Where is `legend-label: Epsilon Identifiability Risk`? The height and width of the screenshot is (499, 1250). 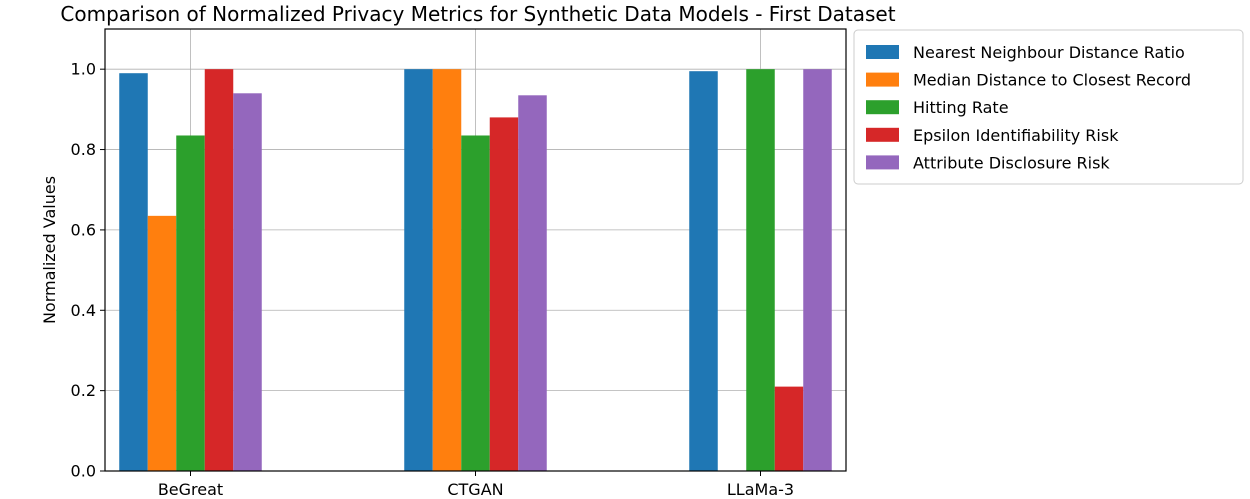
legend-label: Epsilon Identifiability Risk is located at coordinates (1016, 135).